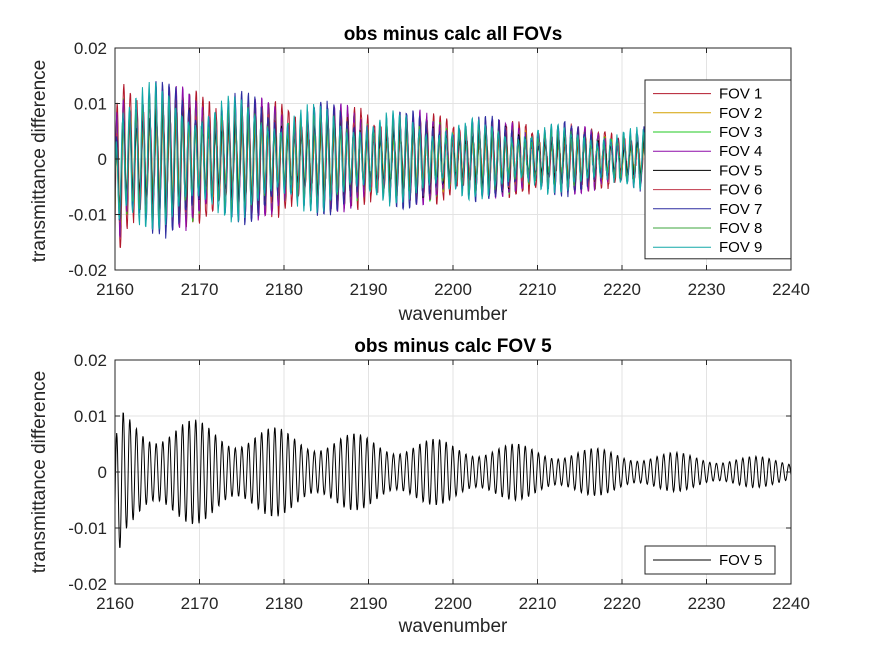 The image size is (875, 656). What do you see at coordinates (740, 151) in the screenshot?
I see `legend-label: FOV 4` at bounding box center [740, 151].